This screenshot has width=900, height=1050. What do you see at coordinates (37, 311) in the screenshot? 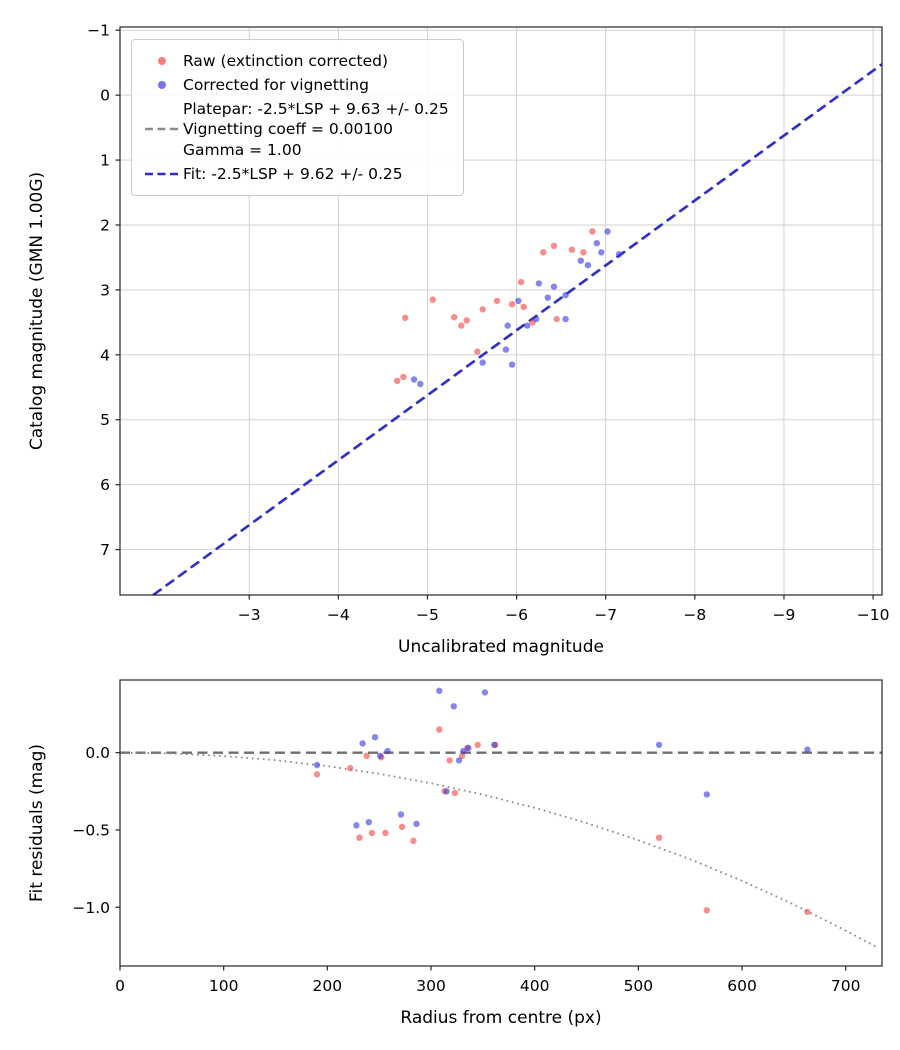
I see `y-axis-label: Catalog magnitude (GMN 1.00G)` at bounding box center [37, 311].